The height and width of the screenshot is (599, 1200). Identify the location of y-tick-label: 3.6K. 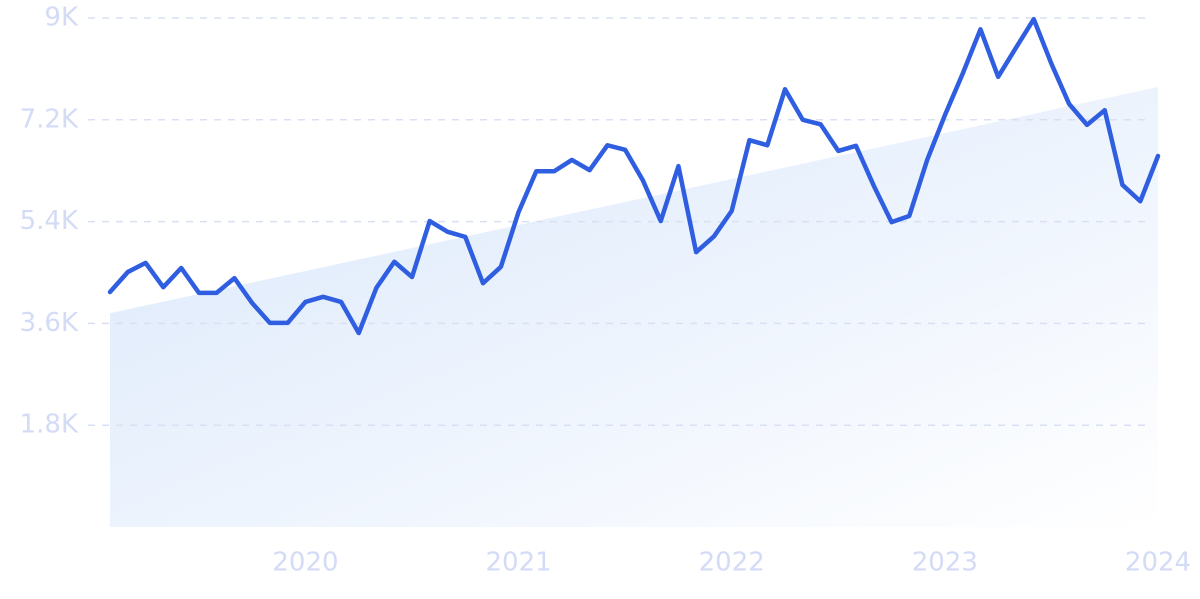
(49, 323).